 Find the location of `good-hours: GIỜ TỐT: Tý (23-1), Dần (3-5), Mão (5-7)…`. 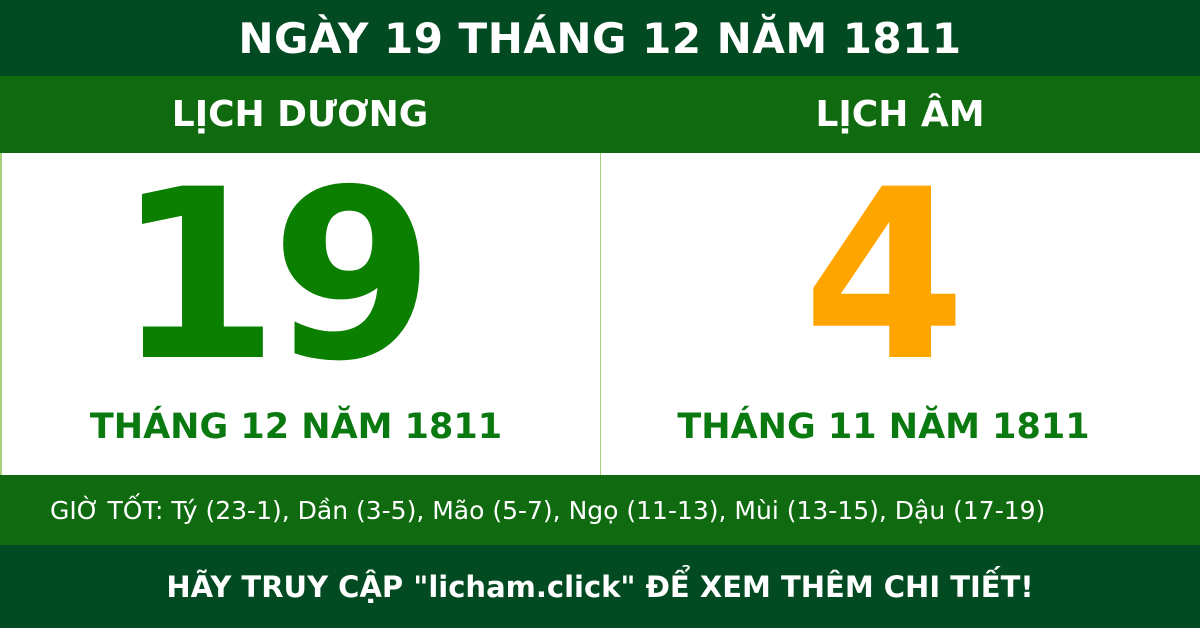

good-hours: GIỜ TỐT: Tý (23-1), Dần (3-5), Mão (5-7)… is located at coordinates (600, 510).